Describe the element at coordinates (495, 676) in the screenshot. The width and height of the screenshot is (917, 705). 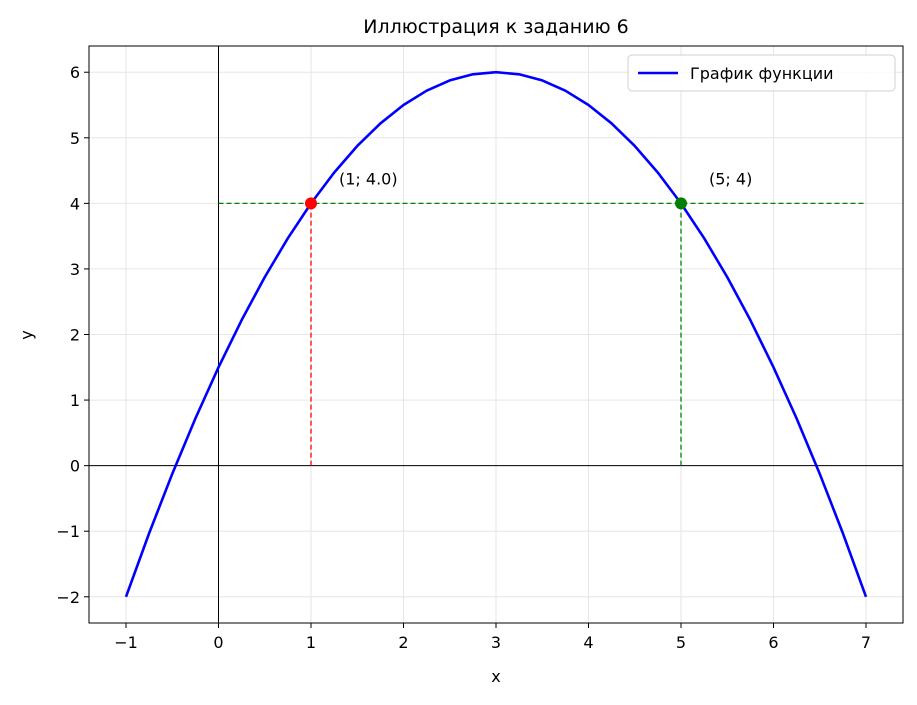
I see `x-axis-label: x` at that location.